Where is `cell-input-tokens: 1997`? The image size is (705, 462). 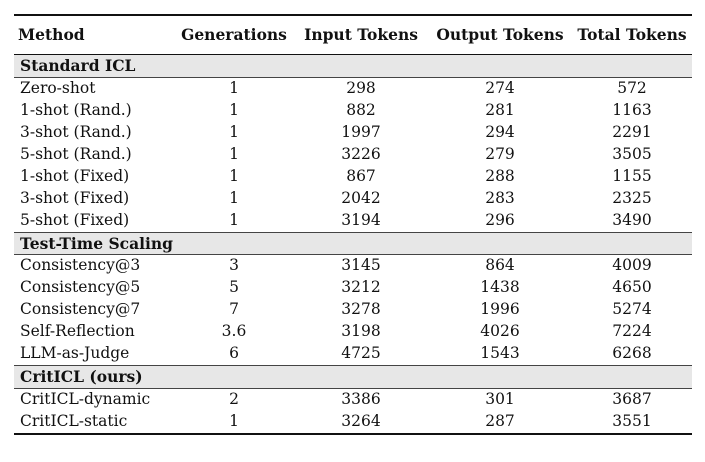
cell-input-tokens: 1997 is located at coordinates (361, 131).